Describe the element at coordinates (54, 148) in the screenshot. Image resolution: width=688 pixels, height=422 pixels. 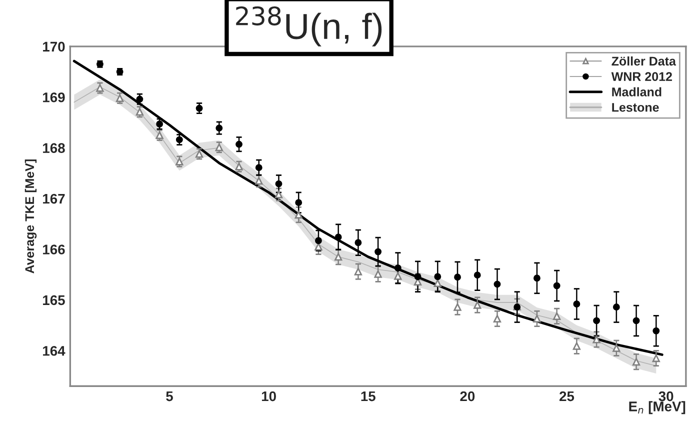
I see `y-tick-label: 168` at that location.